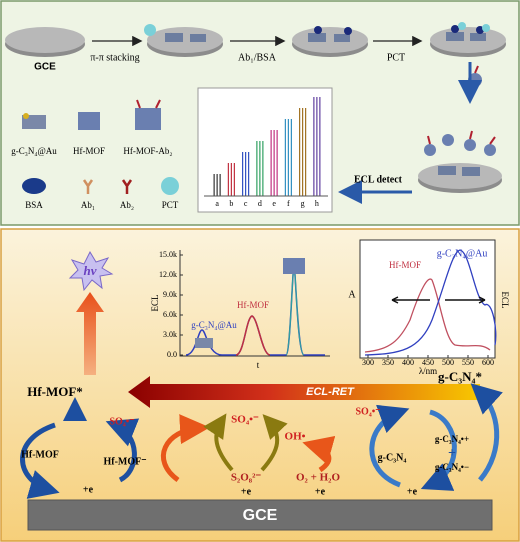 The width and height of the screenshot is (520, 542). I want to click on inset-label: g, so click(303, 203).